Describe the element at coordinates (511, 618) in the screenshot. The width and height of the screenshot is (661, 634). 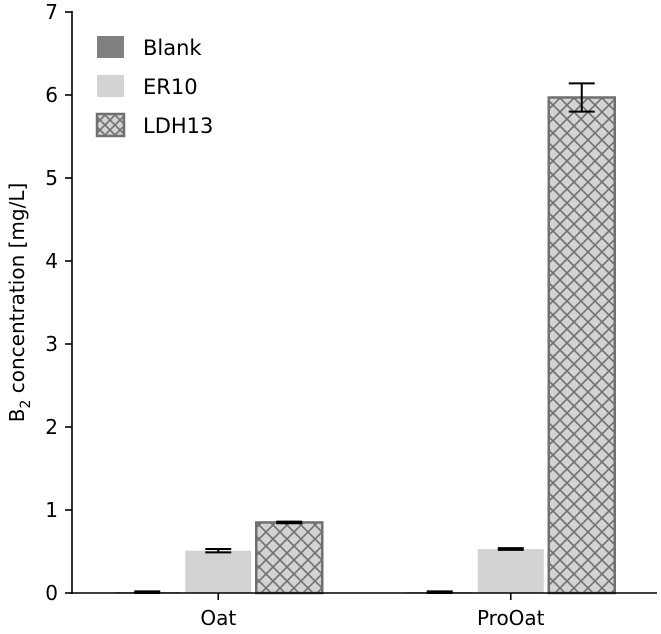
I see `x-tick-label: ProOat` at that location.